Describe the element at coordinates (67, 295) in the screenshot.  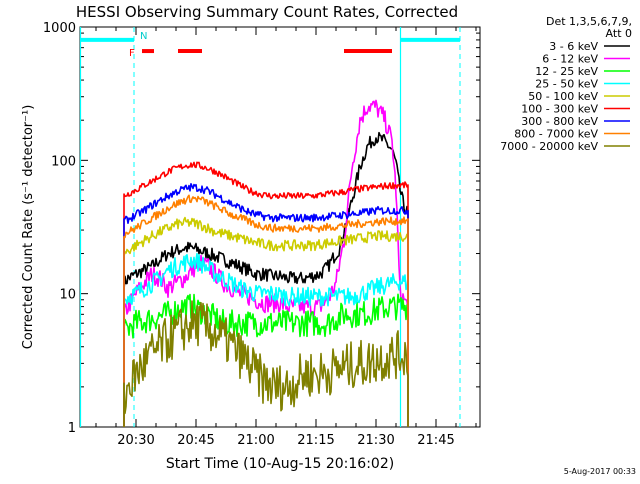
I see `y-tick-label: 10` at that location.